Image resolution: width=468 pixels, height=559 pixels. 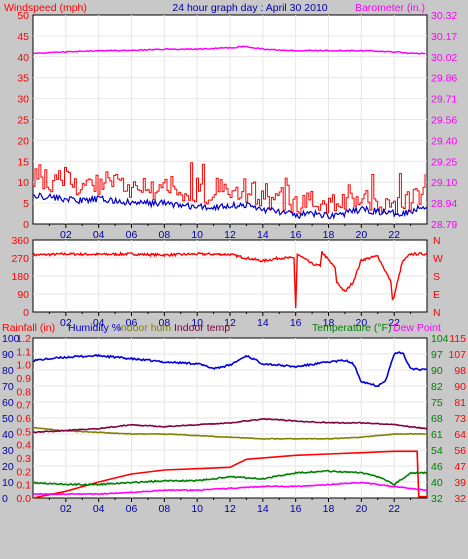 I want to click on barometer-axis-label: Barometer (in.), so click(x=390, y=8).